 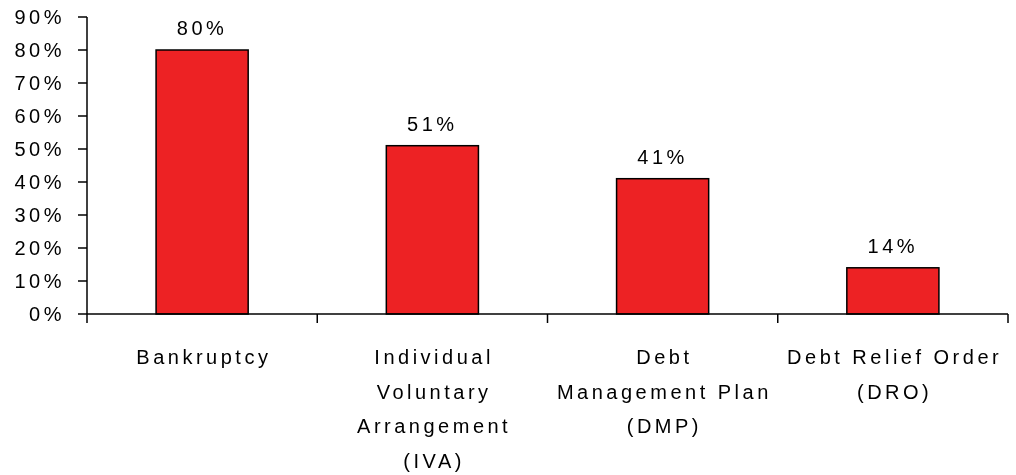 What do you see at coordinates (204, 357) in the screenshot?
I see `x-tick-label: Bankruptcy` at bounding box center [204, 357].